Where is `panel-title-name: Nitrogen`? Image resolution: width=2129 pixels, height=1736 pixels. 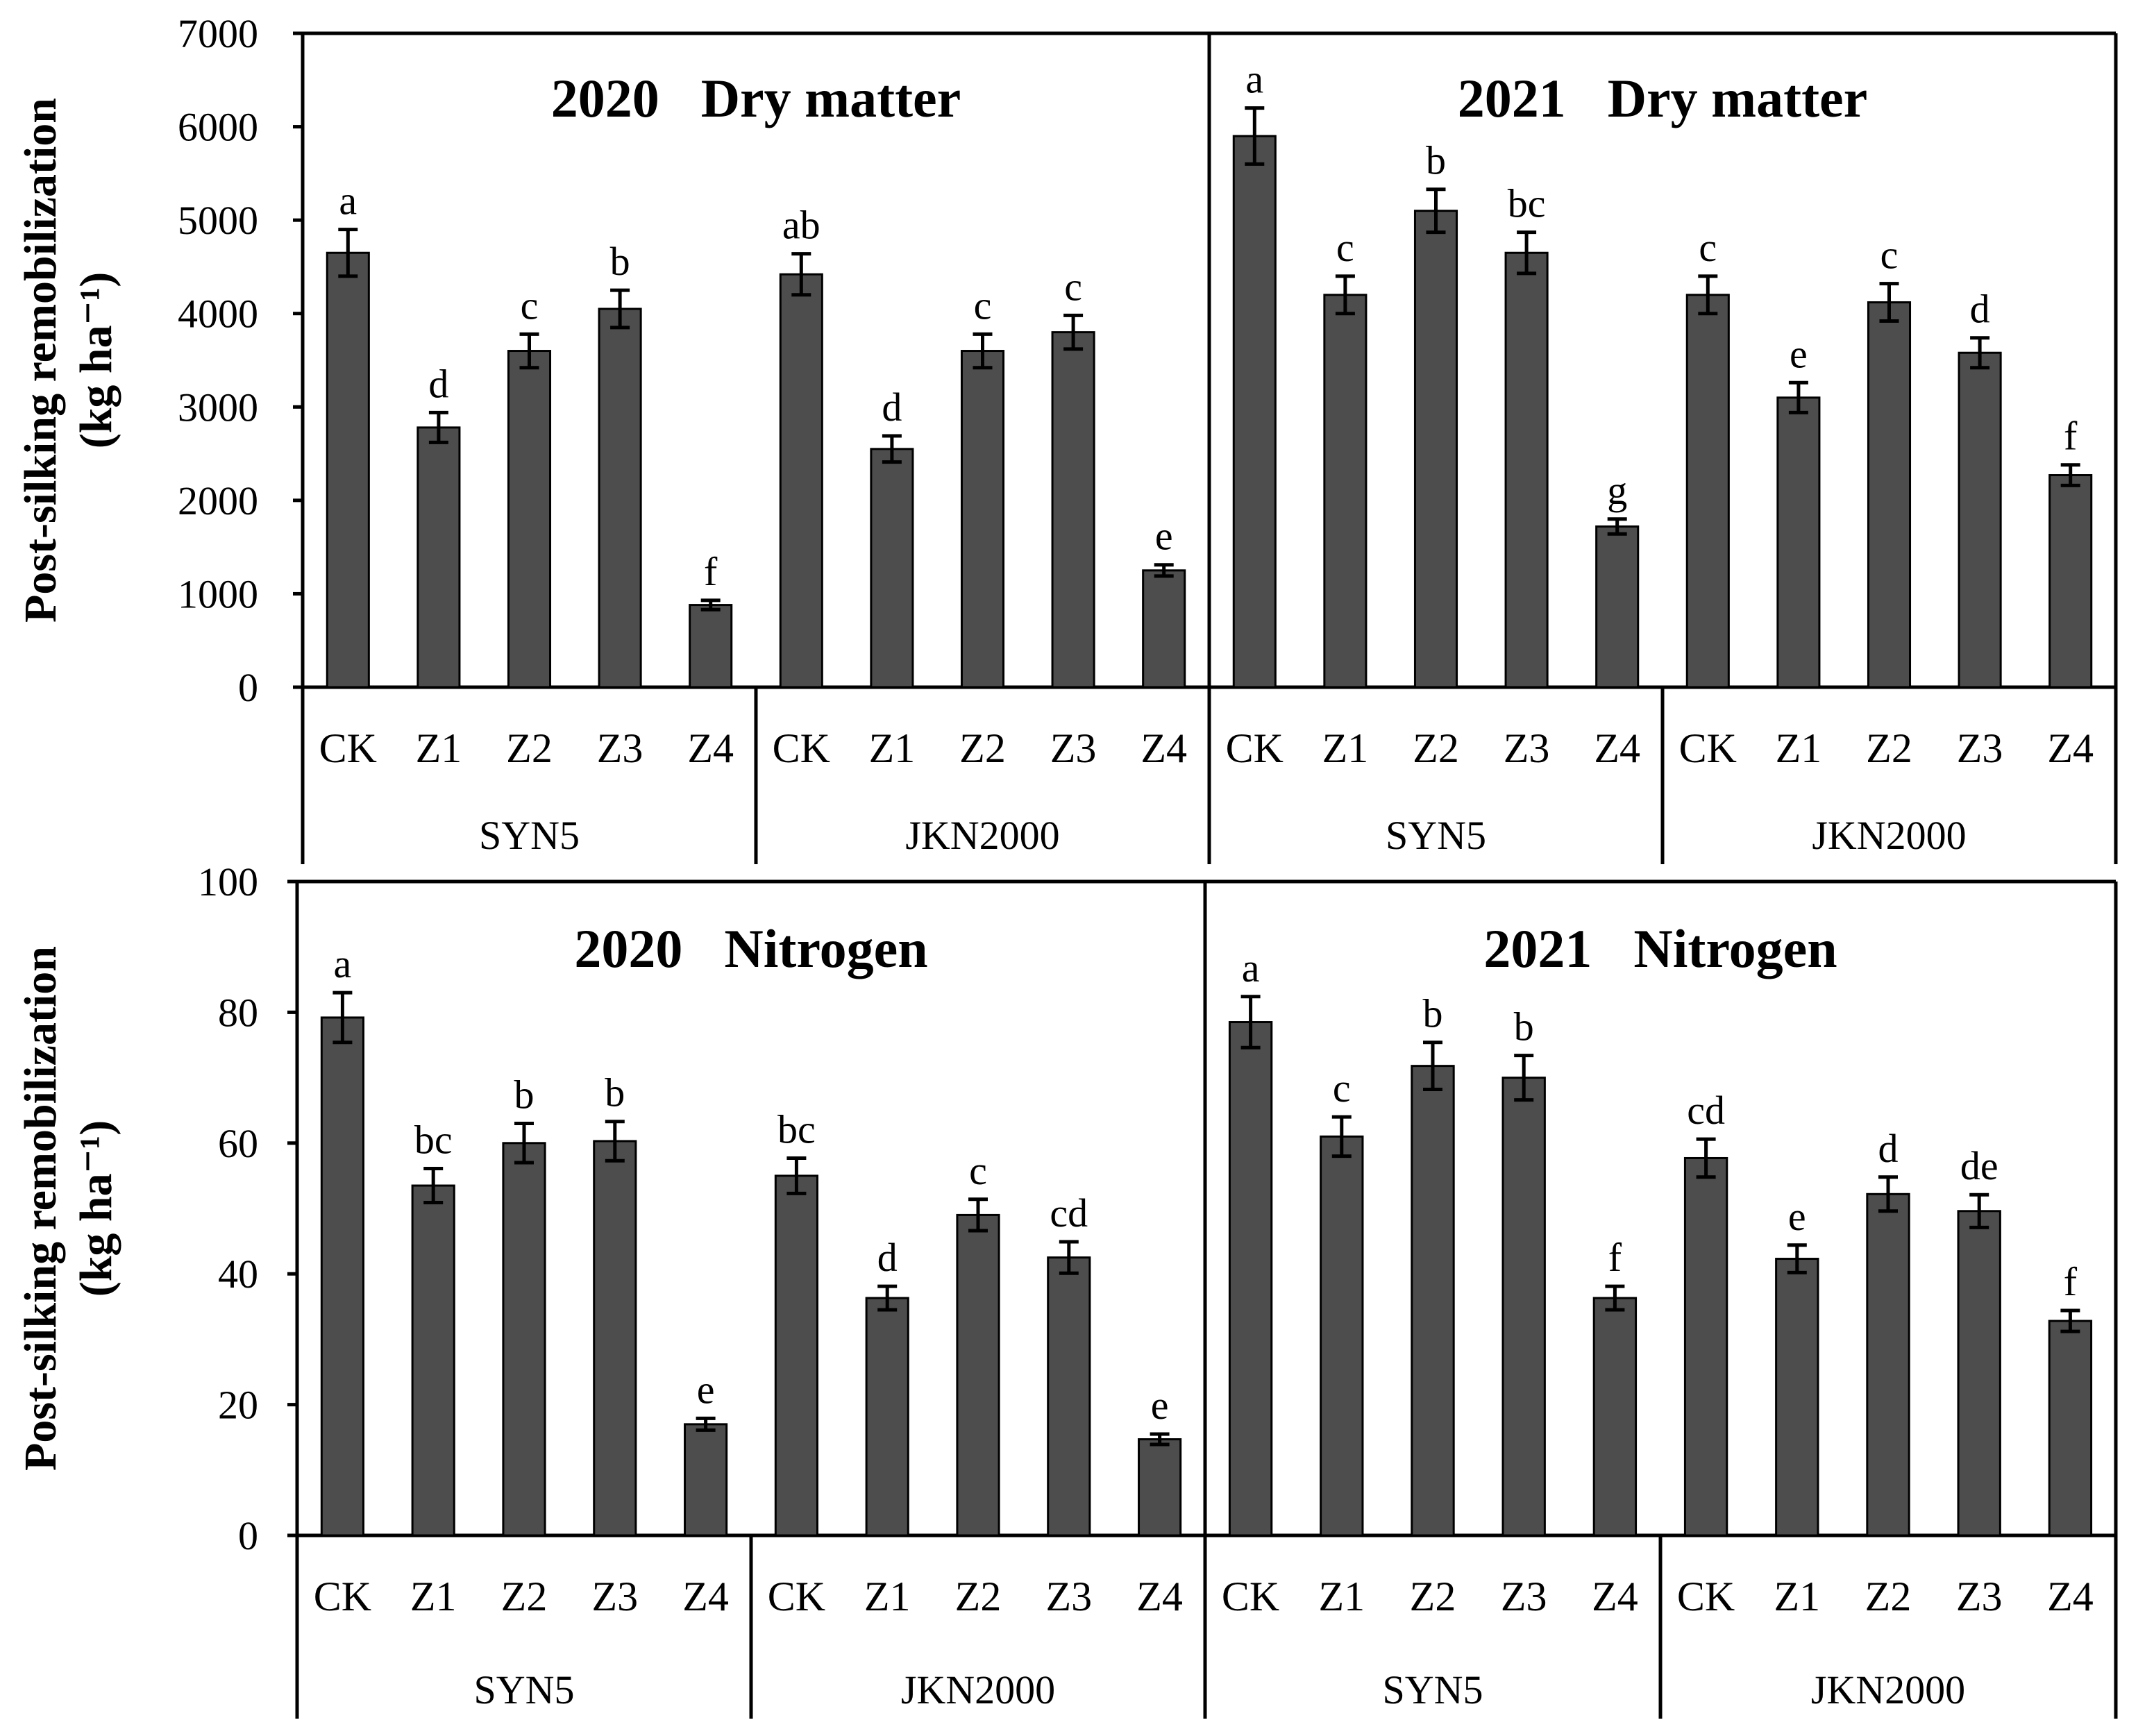
panel-title-name: Nitrogen is located at coordinates (825, 948).